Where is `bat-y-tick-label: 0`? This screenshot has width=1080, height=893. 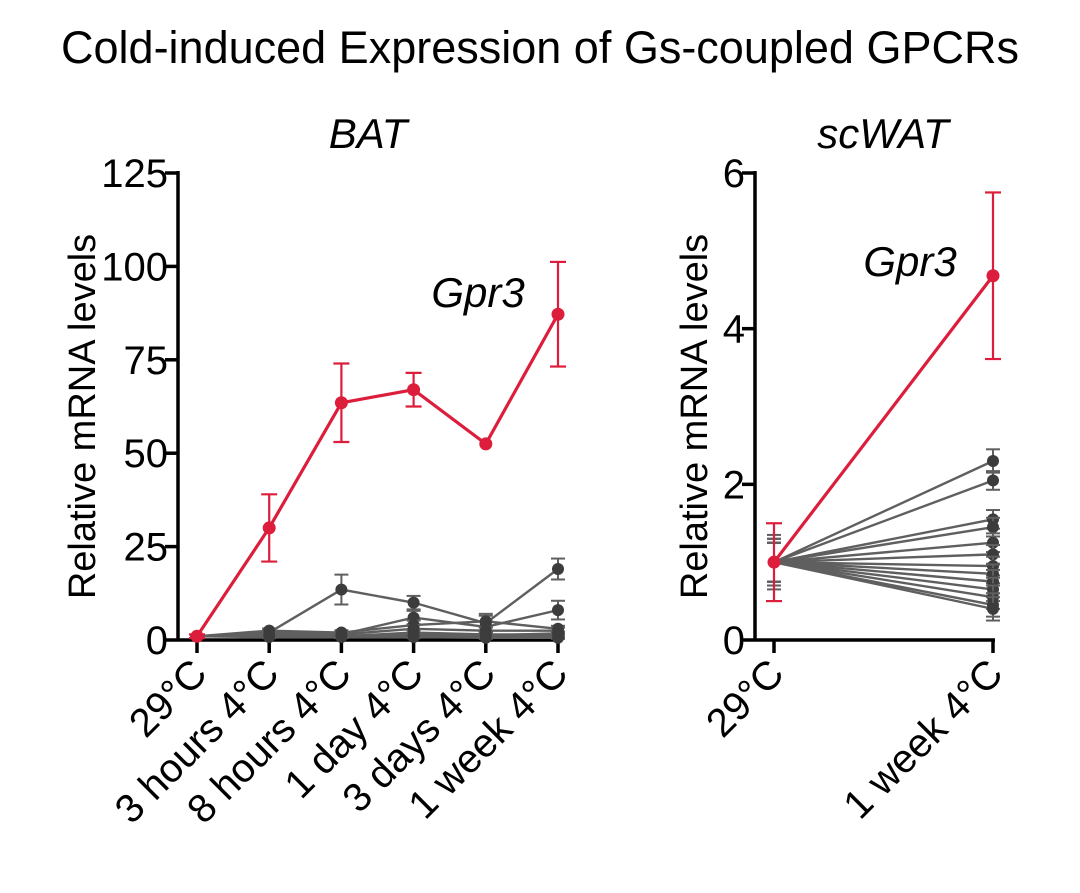 bat-y-tick-label: 0 is located at coordinates (157, 641).